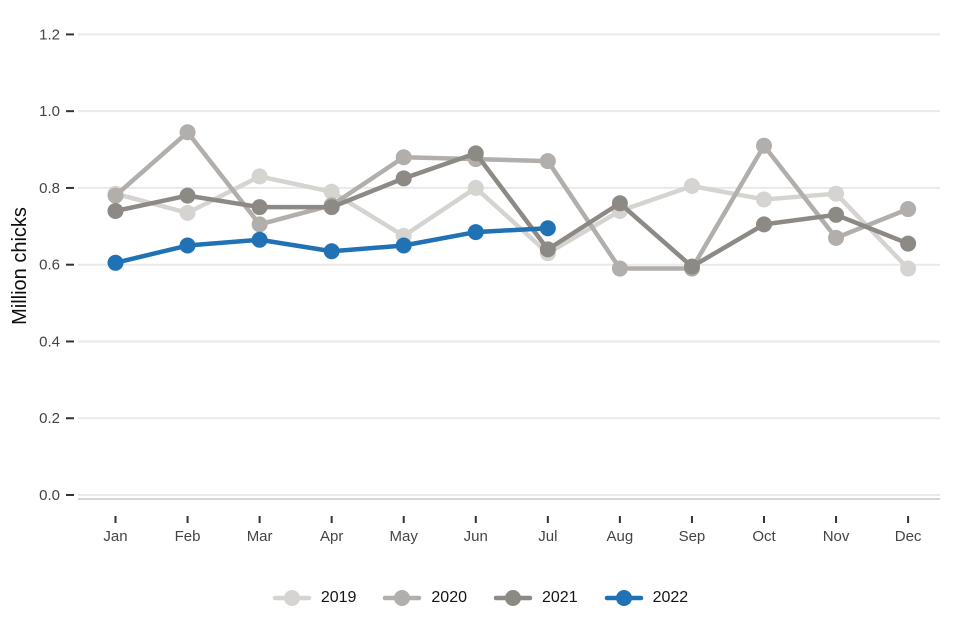  I want to click on legend-marker-2020-icon, so click(402, 598).